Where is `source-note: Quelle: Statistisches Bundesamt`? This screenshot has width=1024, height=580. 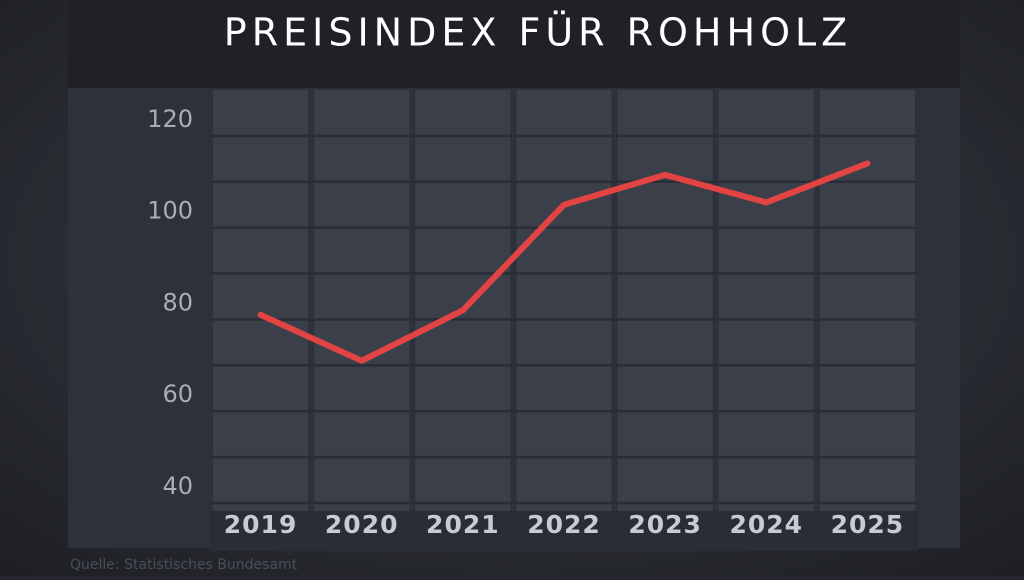
source-note: Quelle: Statistisches Bundesamt is located at coordinates (184, 565).